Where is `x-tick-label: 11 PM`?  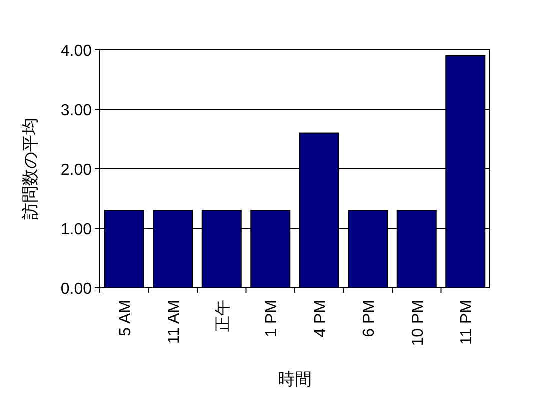
x-tick-label: 11 PM is located at coordinates (467, 323).